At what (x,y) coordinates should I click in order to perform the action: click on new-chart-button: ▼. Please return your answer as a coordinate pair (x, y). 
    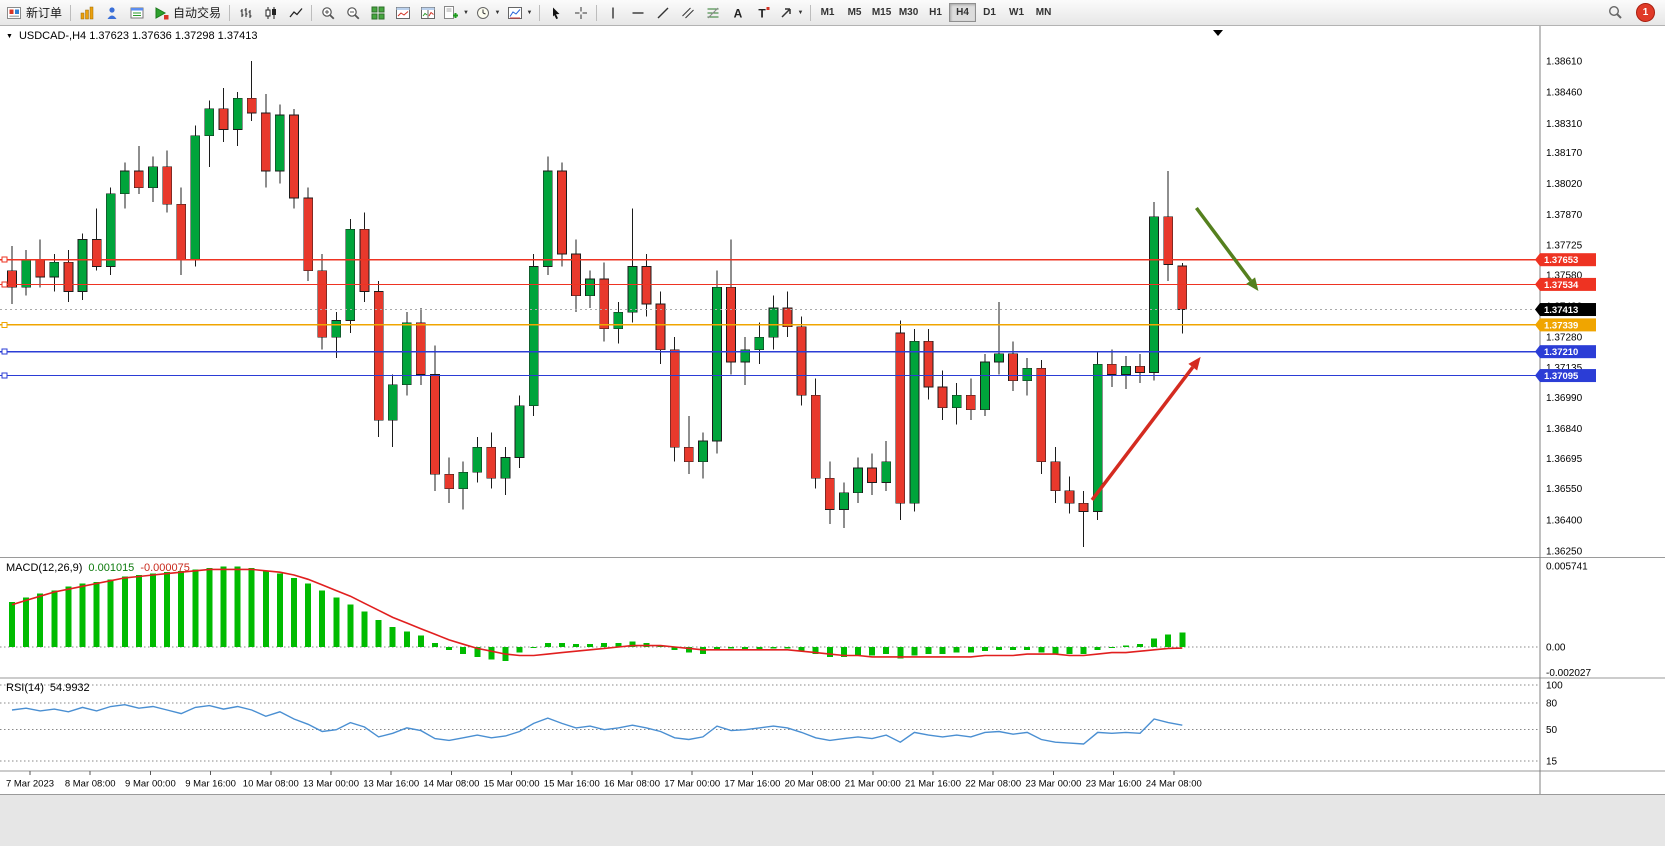
    Looking at the image, I should click on (456, 12).